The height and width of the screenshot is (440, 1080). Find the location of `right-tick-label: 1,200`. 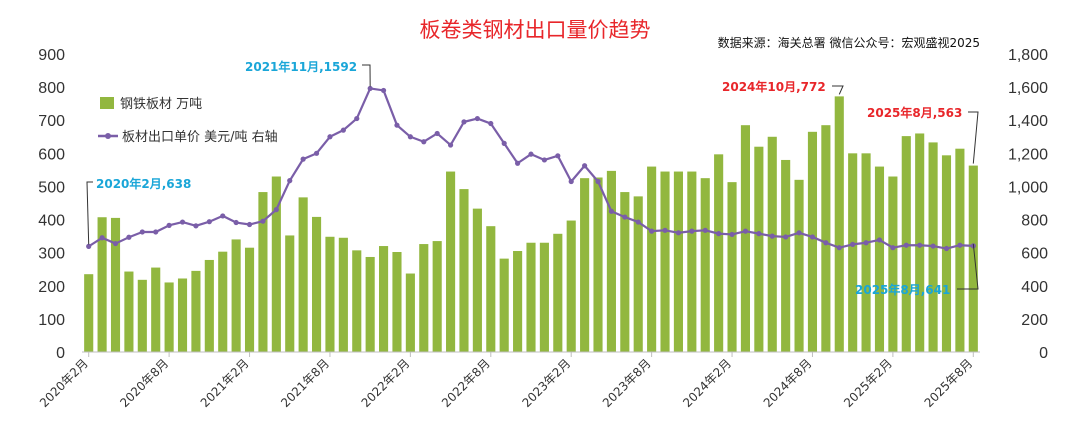

right-tick-label: 1,200 is located at coordinates (1028, 154).